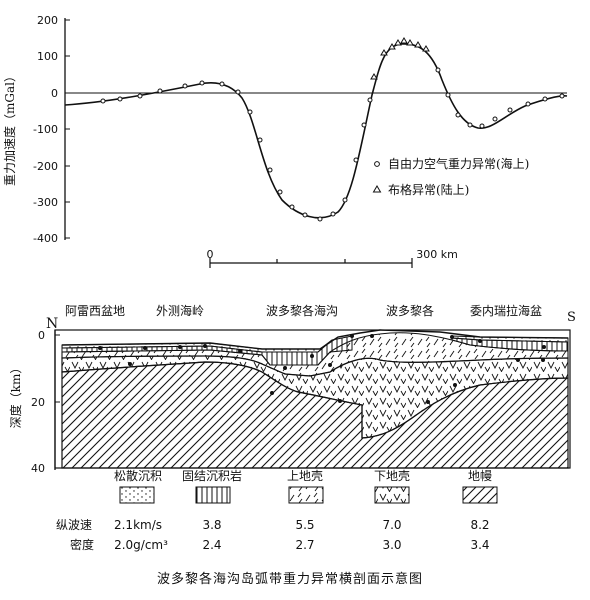  Describe the element at coordinates (141, 545) in the screenshot. I see `density-value: 2.0g/cm³` at that location.